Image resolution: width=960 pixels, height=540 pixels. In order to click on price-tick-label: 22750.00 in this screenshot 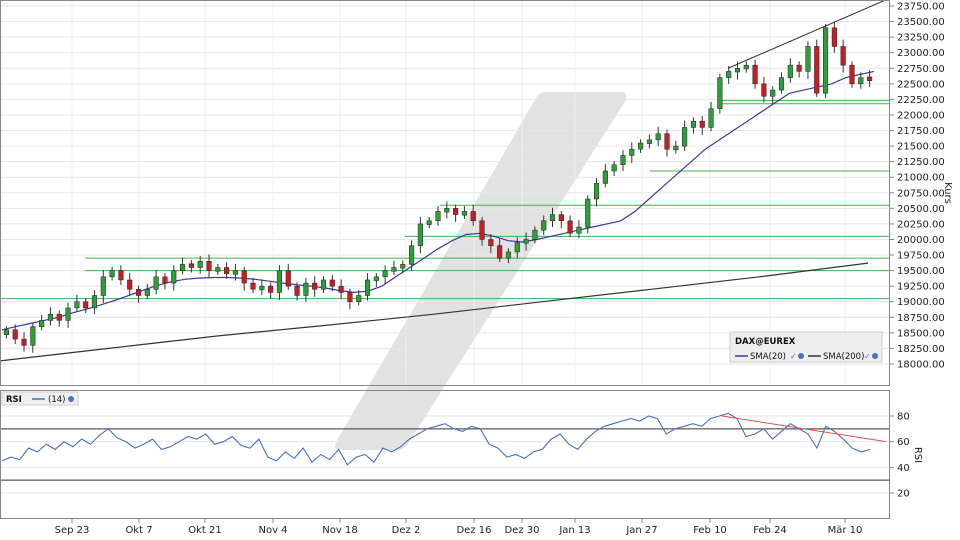, I will do `click(921, 69)`.